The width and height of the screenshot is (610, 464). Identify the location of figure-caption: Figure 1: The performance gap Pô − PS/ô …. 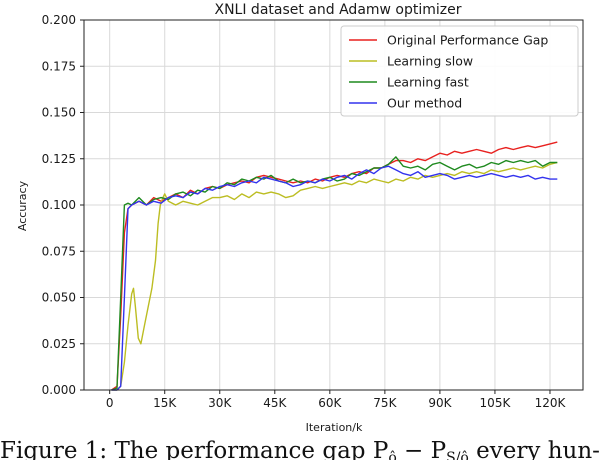
(300, 449).